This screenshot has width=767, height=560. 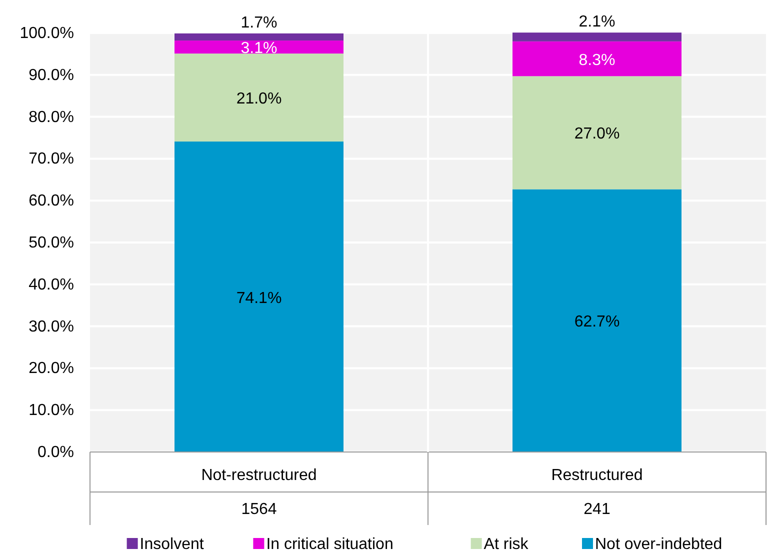 What do you see at coordinates (507, 544) in the screenshot?
I see `legend-label: At risk` at bounding box center [507, 544].